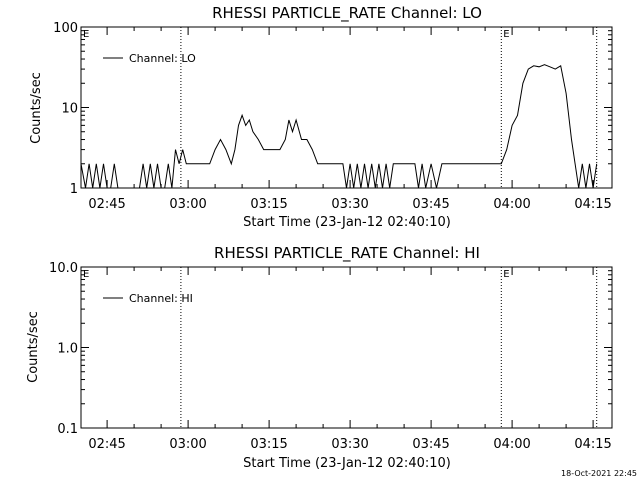 Image resolution: width=640 pixels, height=480 pixels. Describe the element at coordinates (599, 473) in the screenshot. I see `footer-timestamp: 18-Oct-2021 22:45` at that location.